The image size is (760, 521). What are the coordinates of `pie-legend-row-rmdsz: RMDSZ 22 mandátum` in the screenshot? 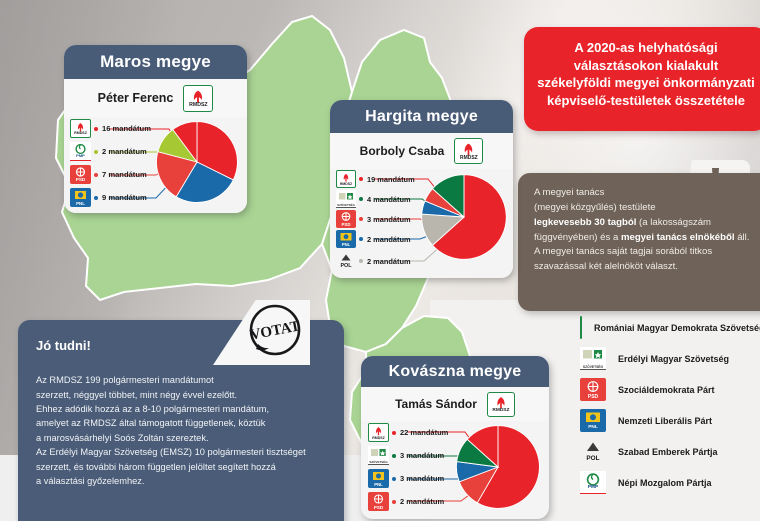 It's located at (408, 432).